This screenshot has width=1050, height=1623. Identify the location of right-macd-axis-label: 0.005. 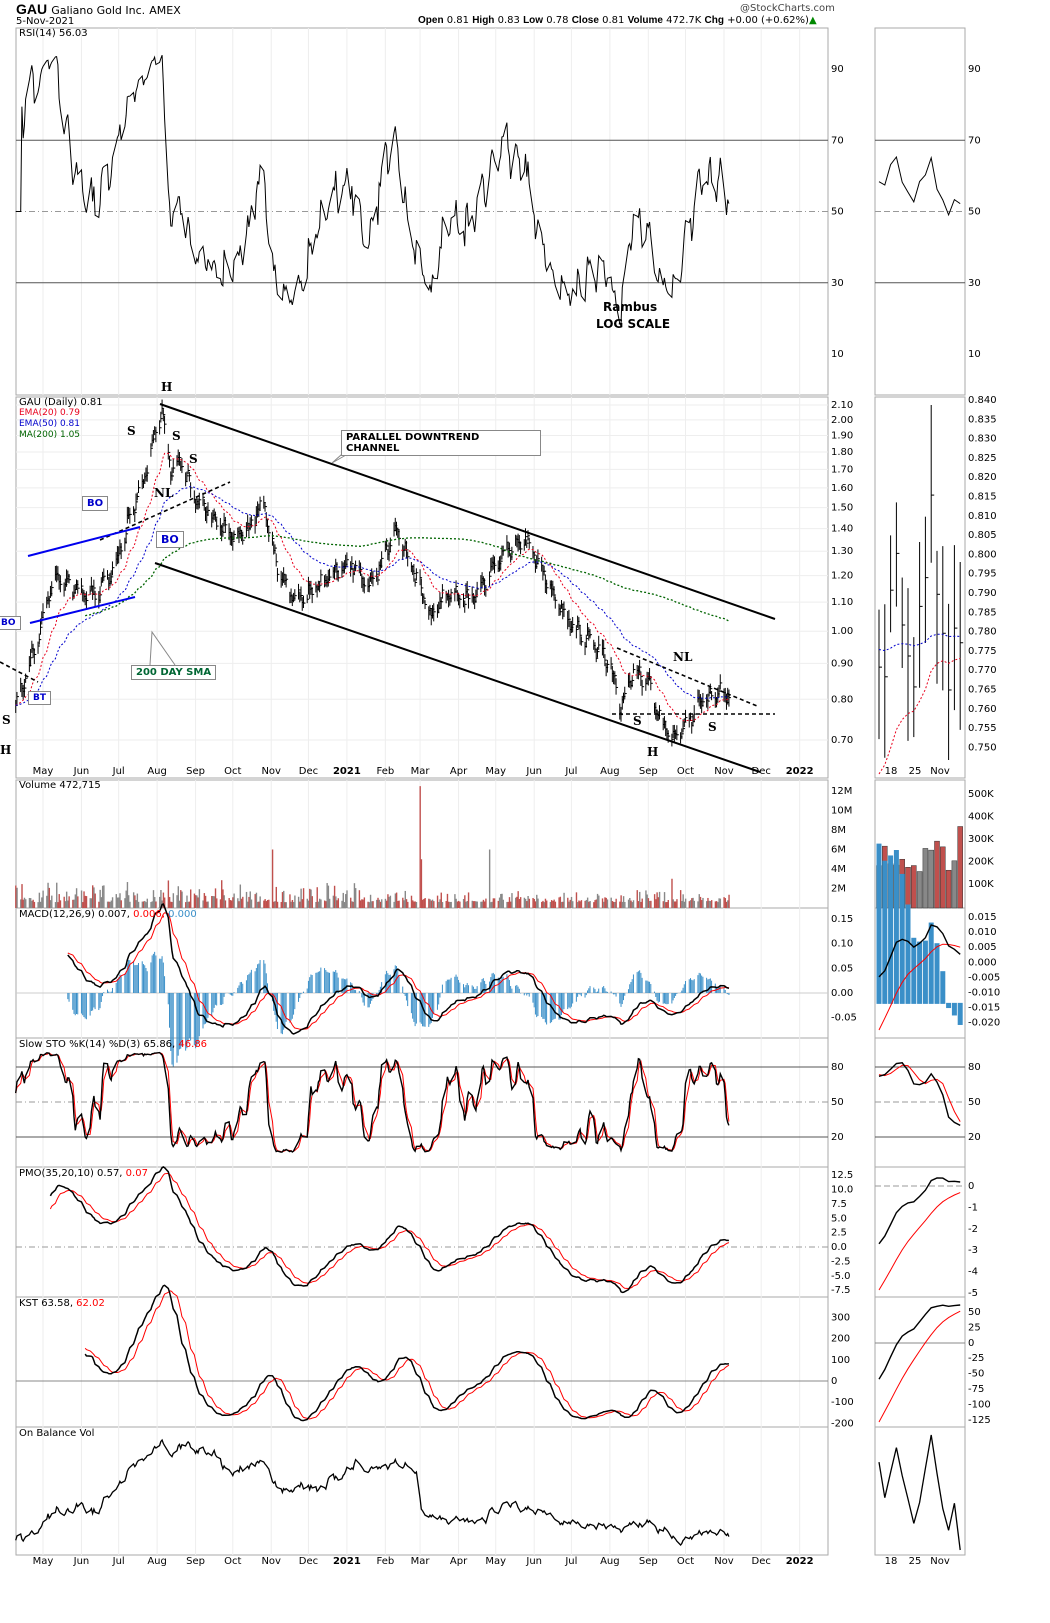
(982, 947).